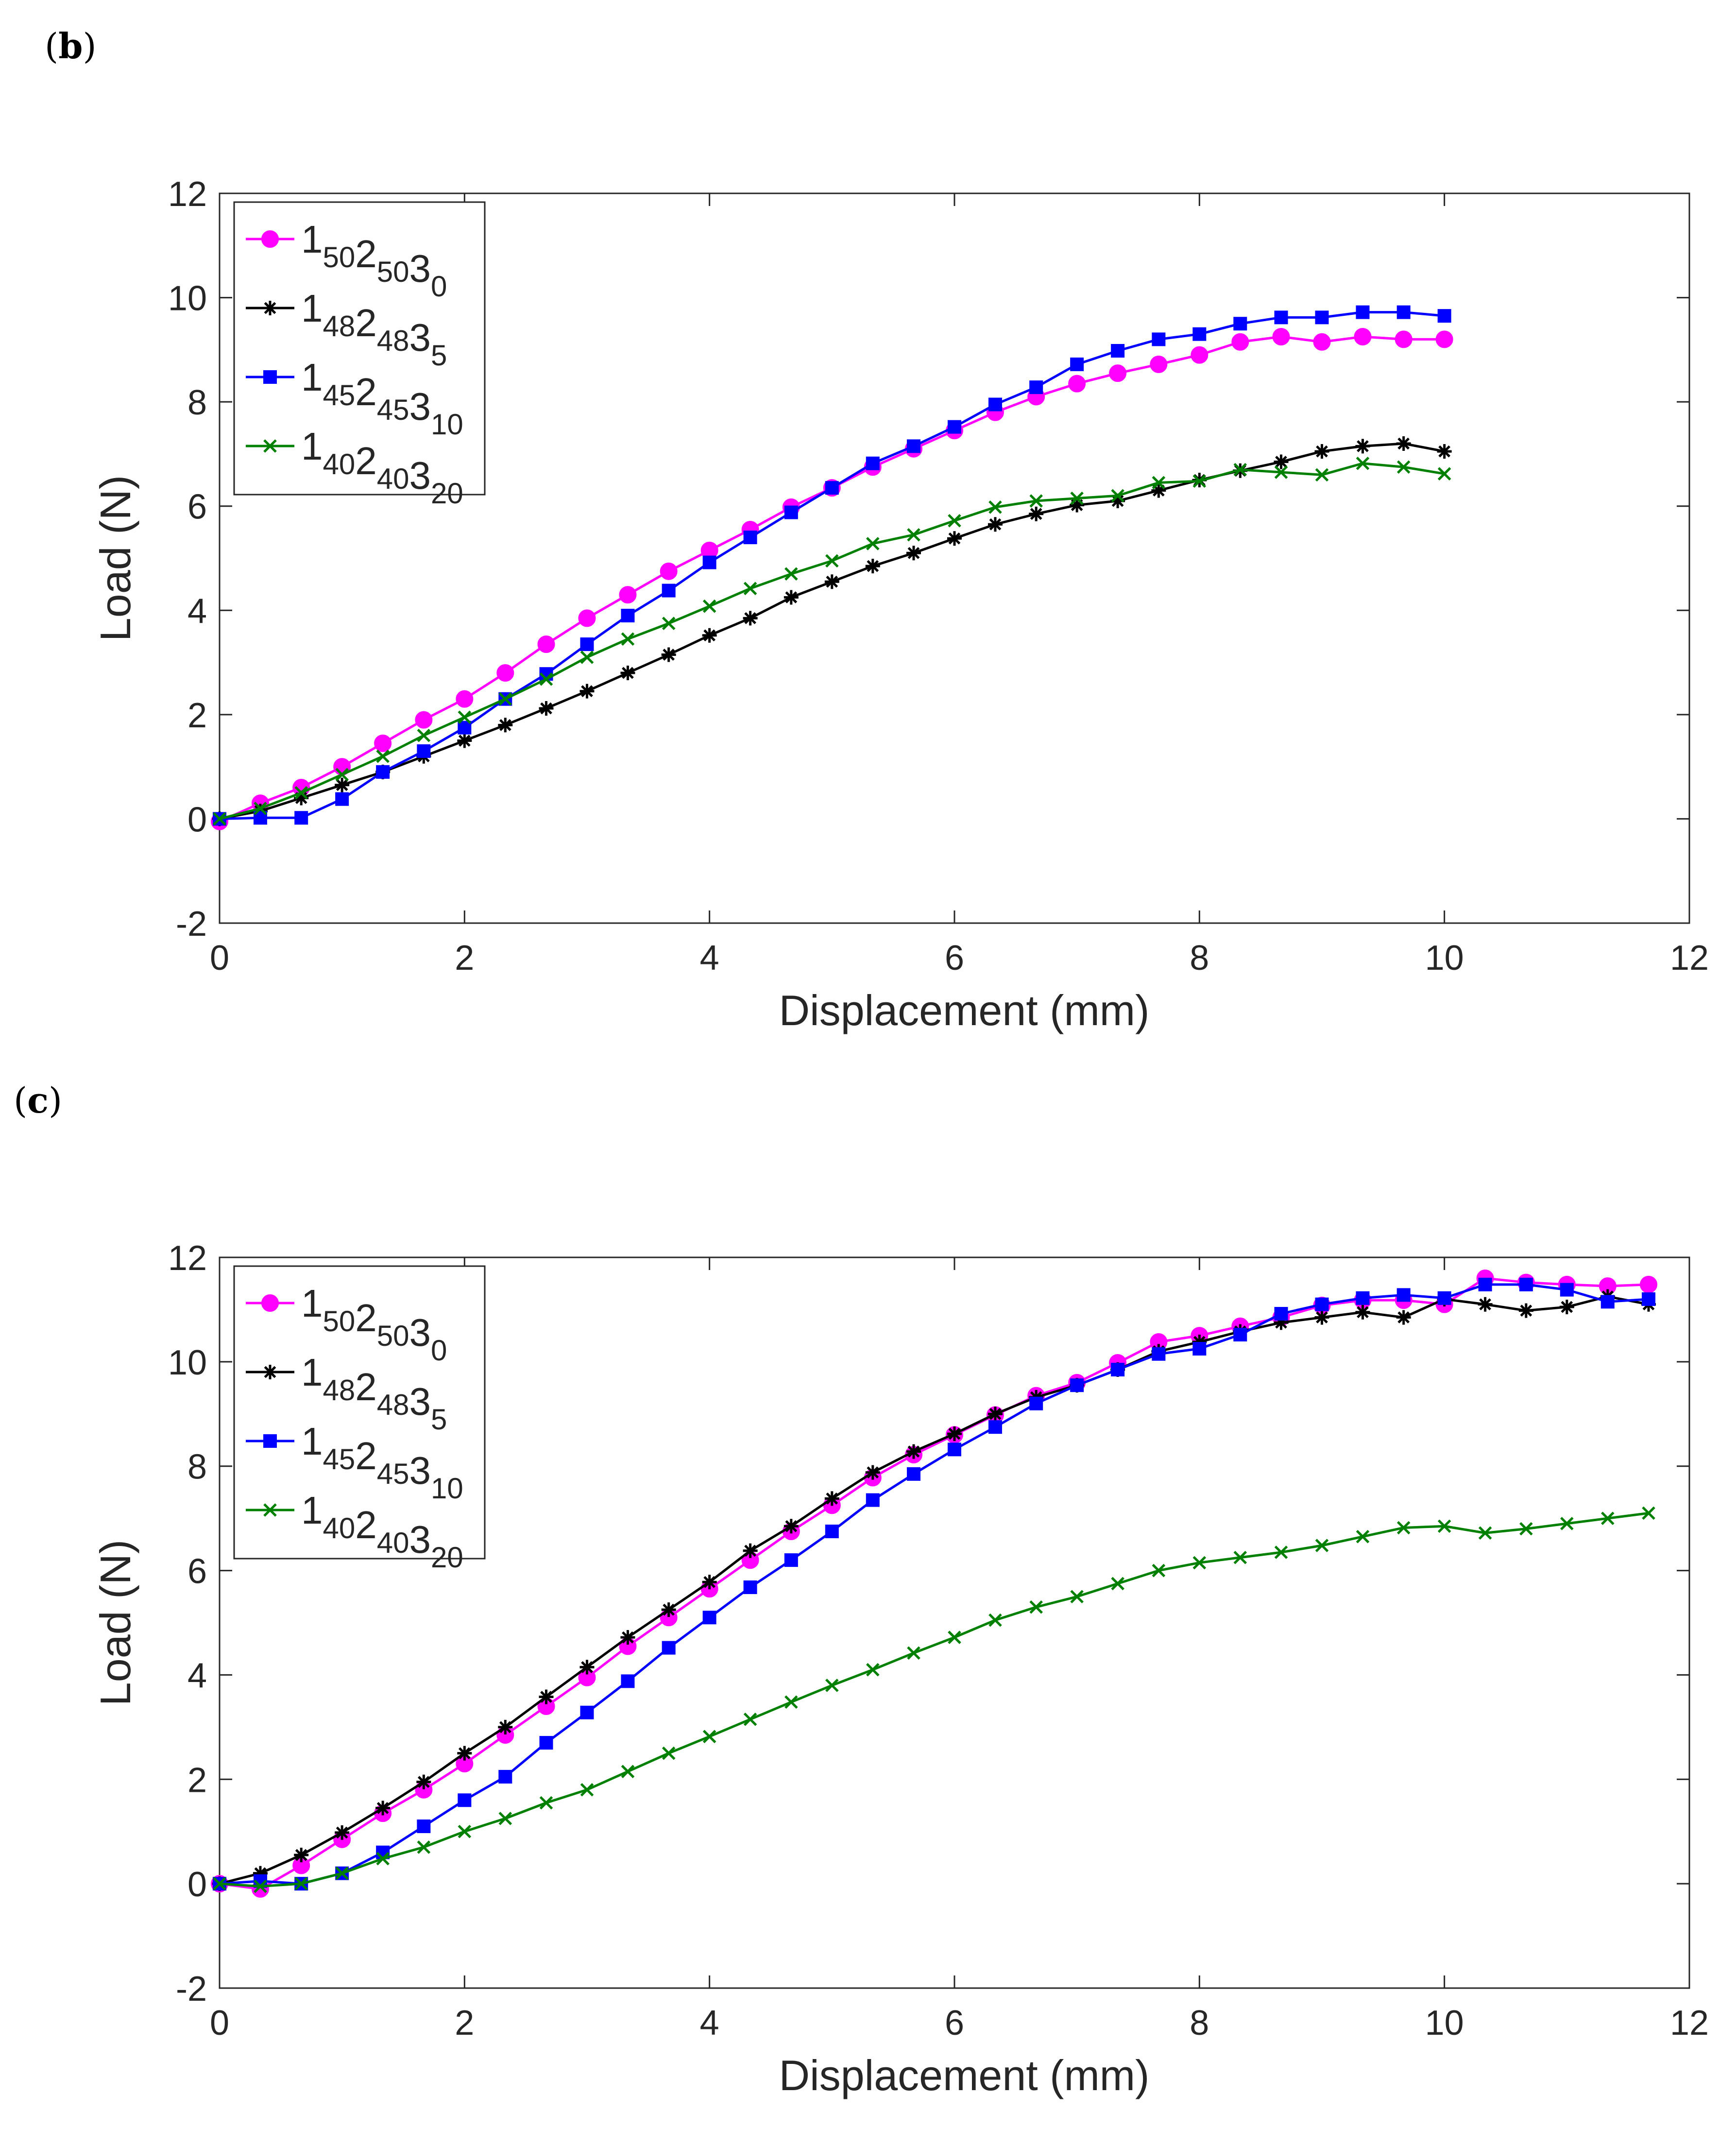  Describe the element at coordinates (38, 1100) in the screenshot. I see `panel-letter-c: c` at that location.